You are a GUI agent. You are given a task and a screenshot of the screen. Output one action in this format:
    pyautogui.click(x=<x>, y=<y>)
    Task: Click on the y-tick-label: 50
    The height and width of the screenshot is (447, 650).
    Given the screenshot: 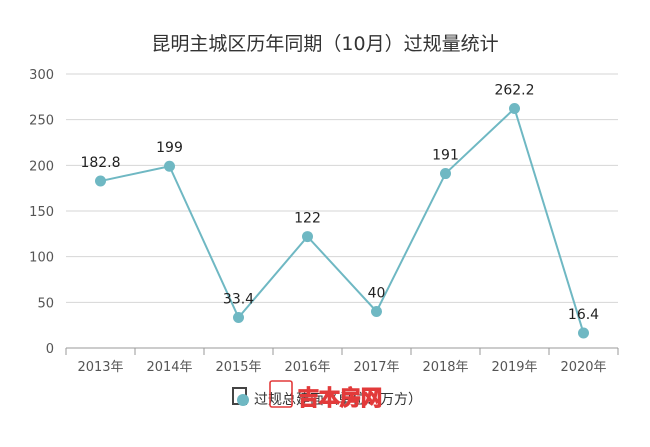 What is the action you would take?
    pyautogui.click(x=45, y=303)
    